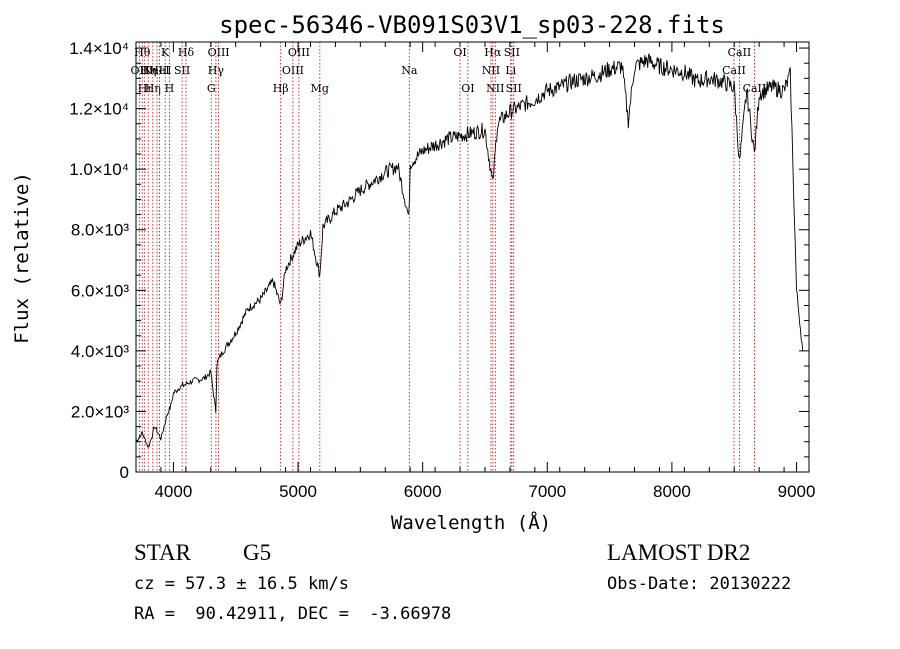 The width and height of the screenshot is (900, 649). What do you see at coordinates (512, 52) in the screenshot?
I see `line-label-25: SII` at bounding box center [512, 52].